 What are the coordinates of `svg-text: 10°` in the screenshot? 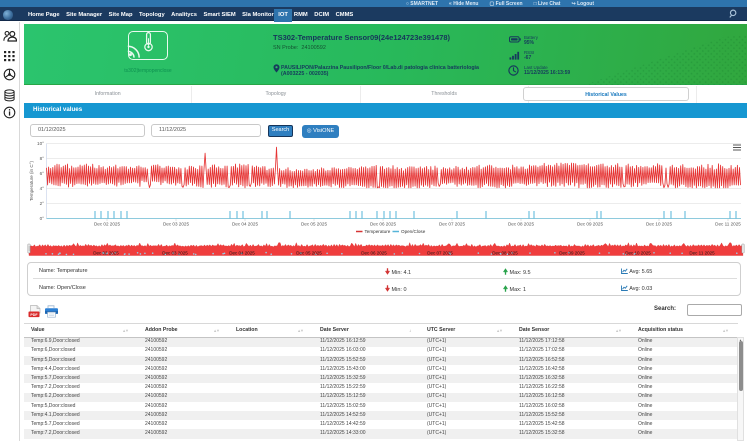 It's located at (40, 143).